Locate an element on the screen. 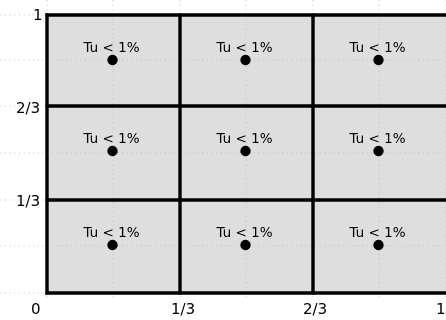  x-tick-1-3: 1/3 is located at coordinates (183, 309).